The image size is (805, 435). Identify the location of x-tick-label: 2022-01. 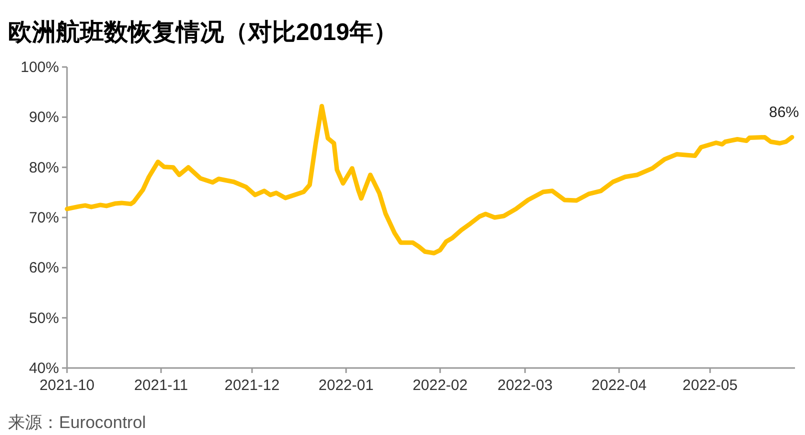
(346, 385).